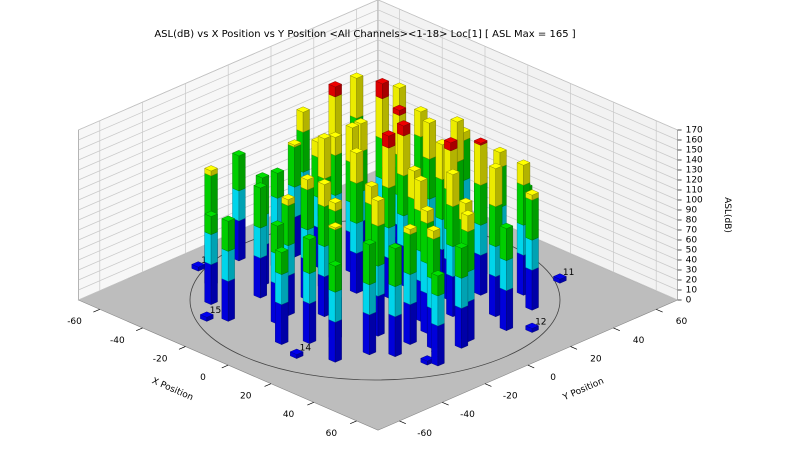  Describe the element at coordinates (160, 359) in the screenshot. I see `x-tick-label: -20` at that location.